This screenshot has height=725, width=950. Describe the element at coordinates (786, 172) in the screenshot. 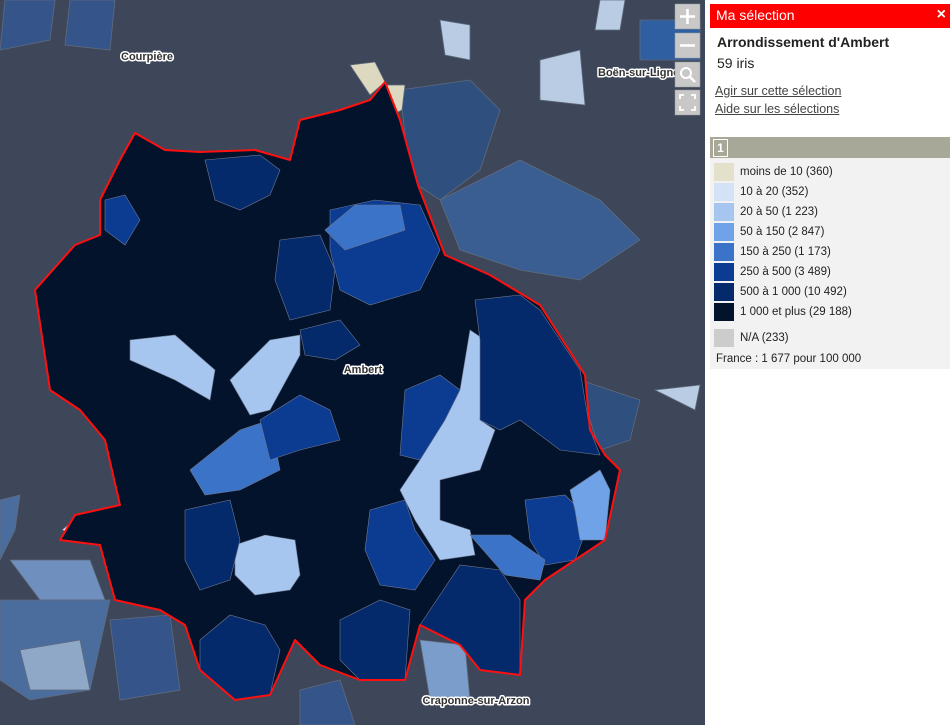

I see `legend-label: moins de 10 (360)` at that location.